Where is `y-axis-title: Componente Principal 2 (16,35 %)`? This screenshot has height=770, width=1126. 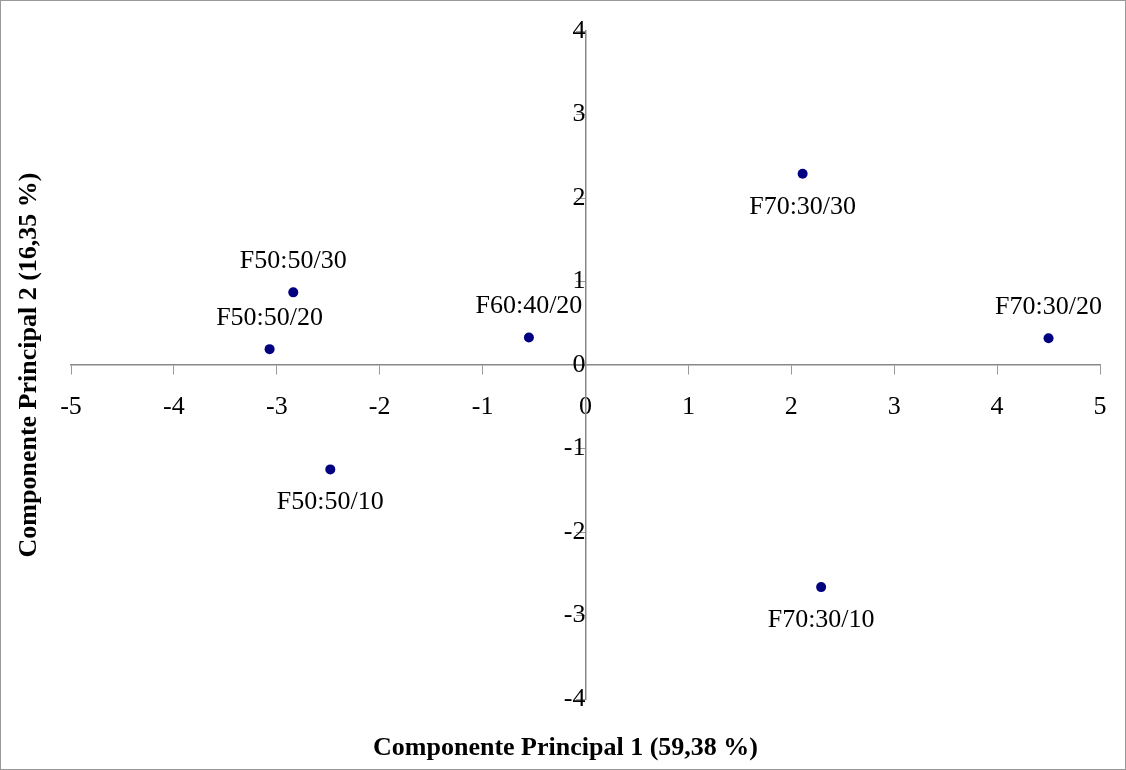 y-axis-title: Componente Principal 2 (16,35 %) is located at coordinates (27, 365).